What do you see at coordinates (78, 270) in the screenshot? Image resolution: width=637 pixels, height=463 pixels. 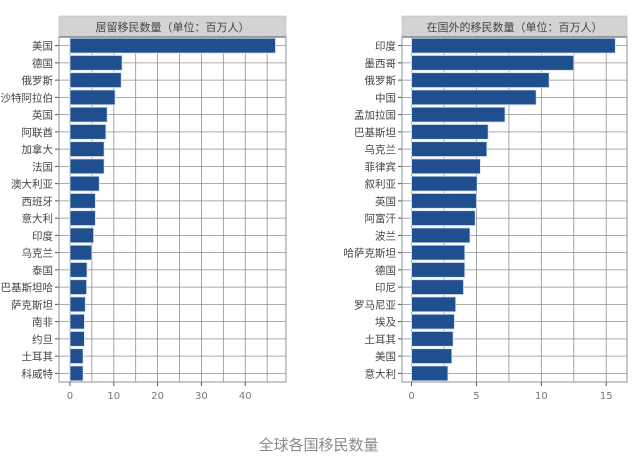 I see `bar-泰国` at bounding box center [78, 270].